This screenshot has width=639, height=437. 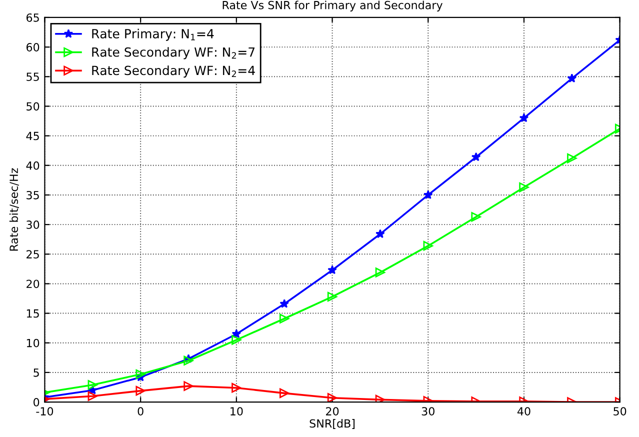 What do you see at coordinates (332, 6) in the screenshot?
I see `chart-title: Rate Vs SNR for Primary and Secondary` at bounding box center [332, 6].